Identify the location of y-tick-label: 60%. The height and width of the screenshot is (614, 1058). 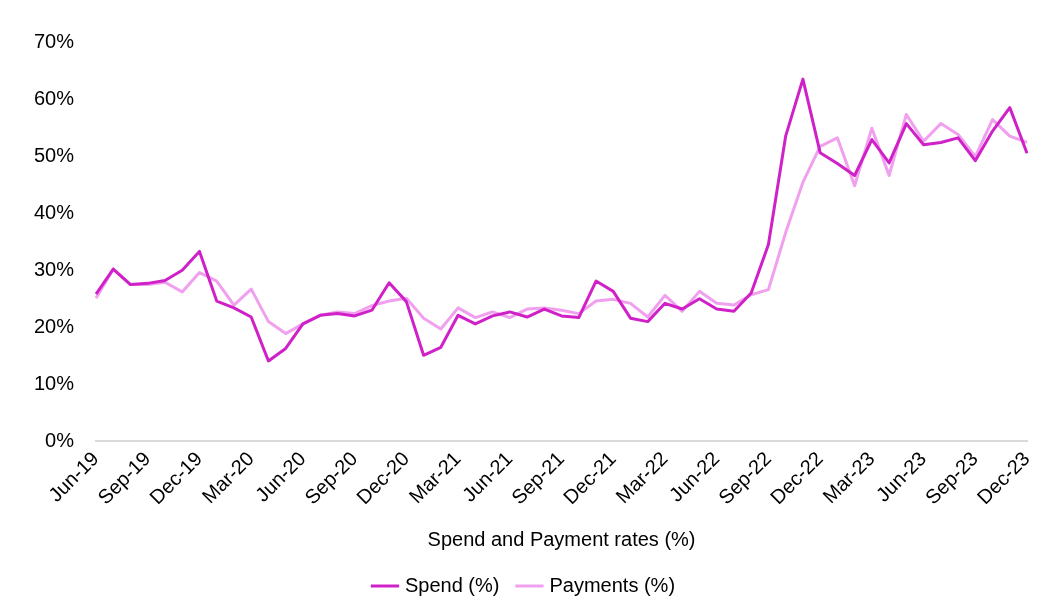
(54, 97).